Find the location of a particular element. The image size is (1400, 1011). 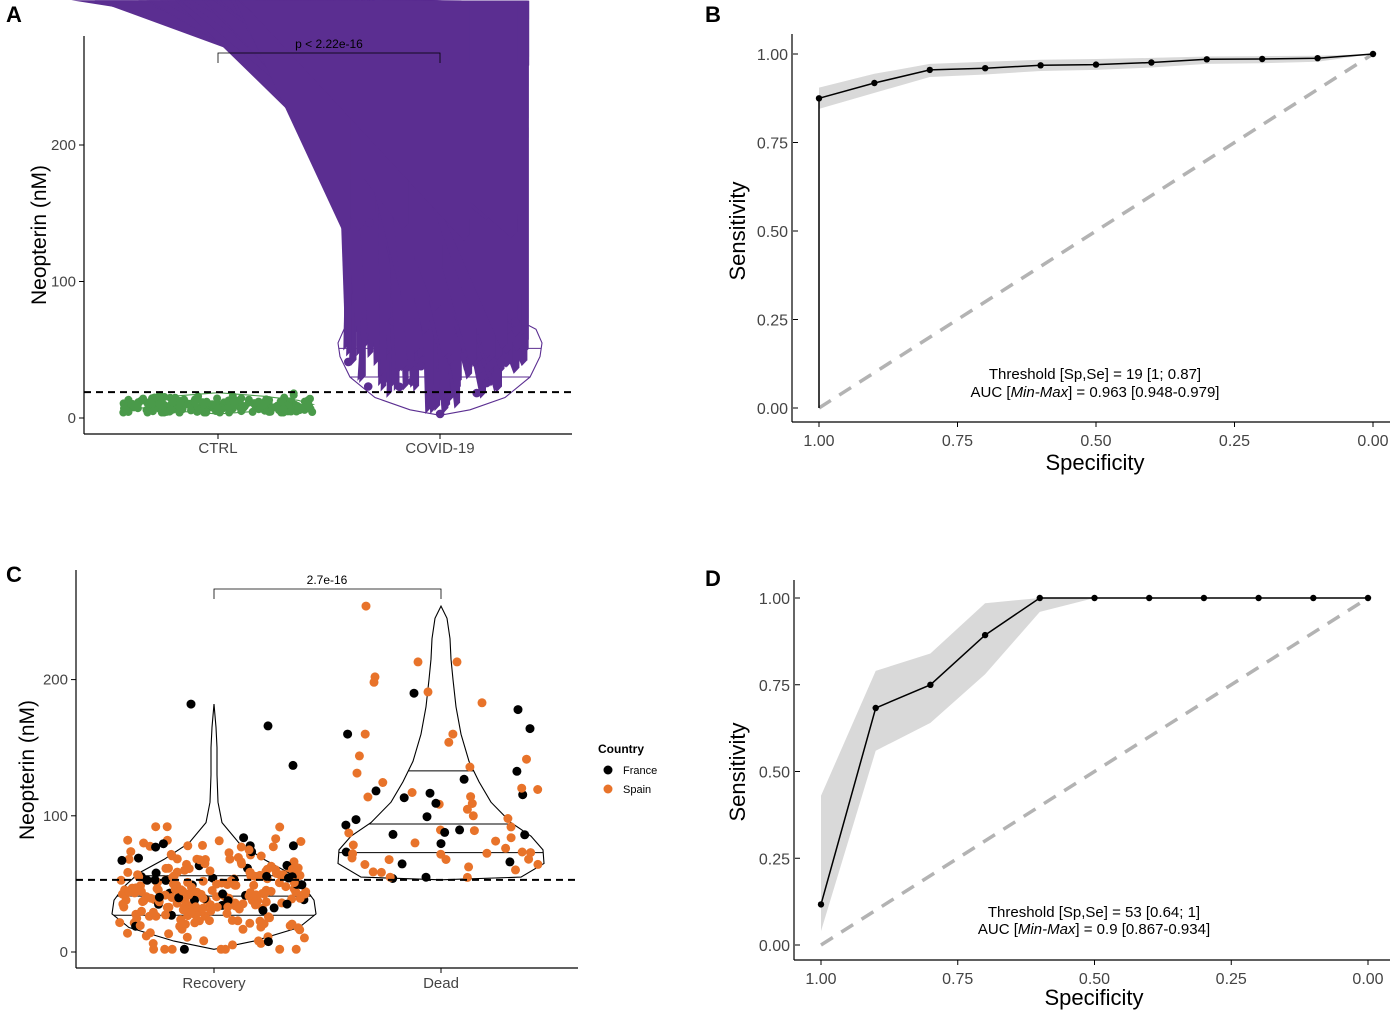

y-tick-label-d: 1.00 is located at coordinates (774, 599).